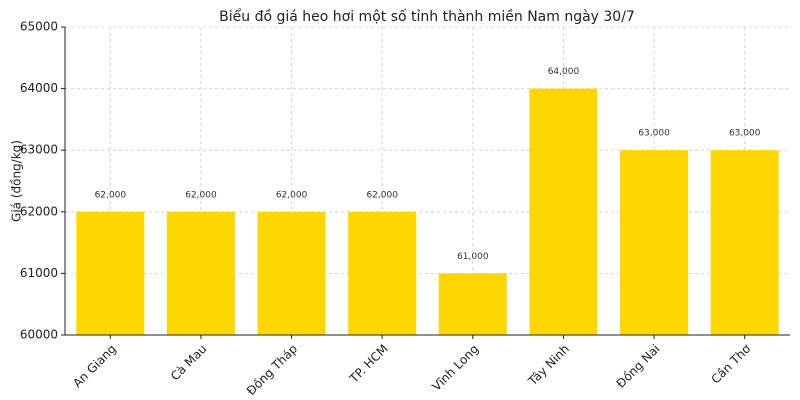 The image size is (800, 400). What do you see at coordinates (39, 150) in the screenshot?
I see `y-tick-label: 63000` at bounding box center [39, 150].